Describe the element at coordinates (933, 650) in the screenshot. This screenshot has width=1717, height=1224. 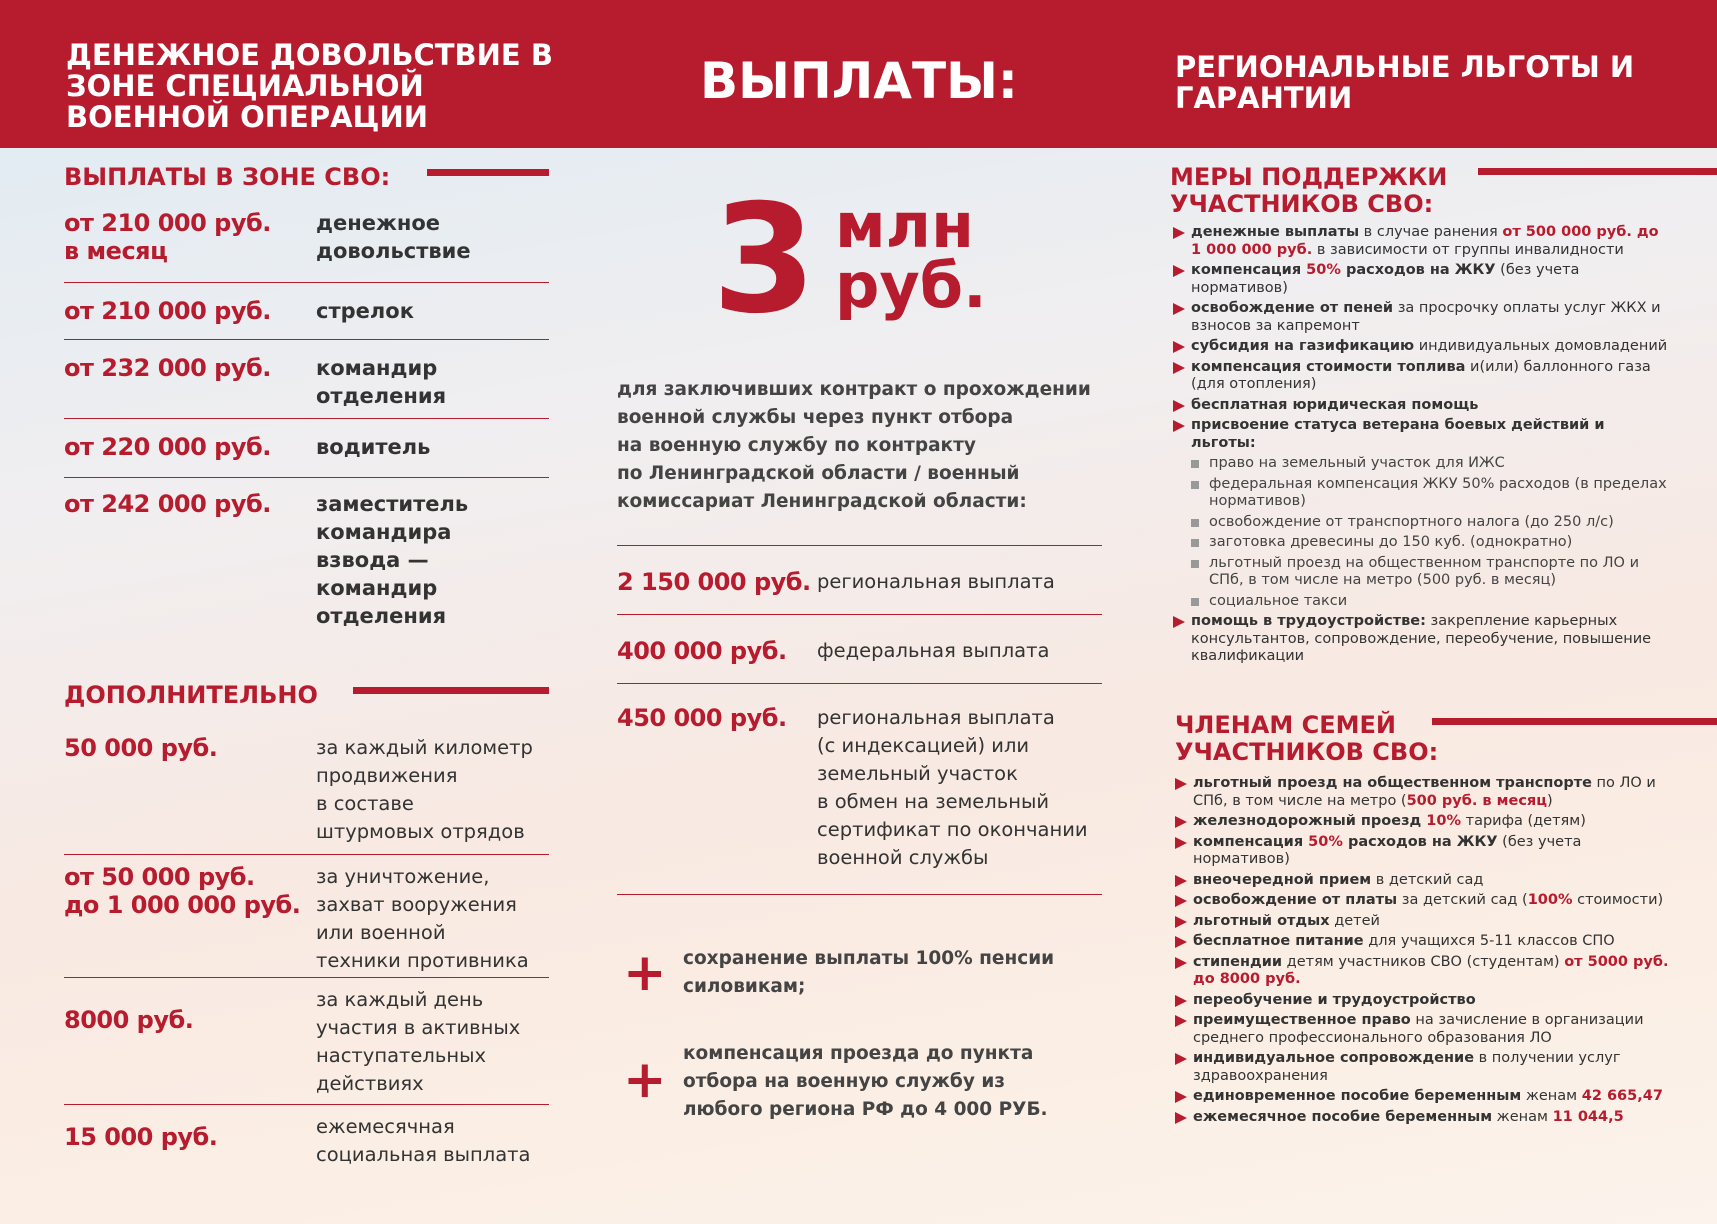
I see `description: федеральная выплата` at that location.